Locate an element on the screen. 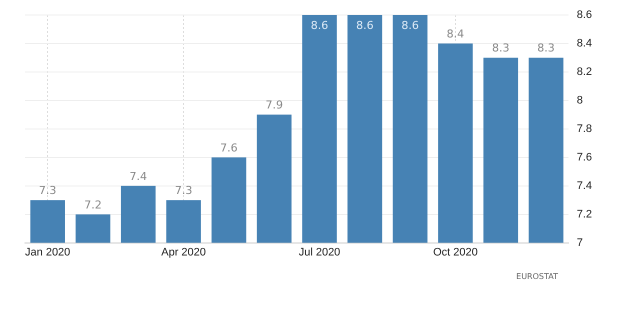  x-tick-label: Apr 2020 is located at coordinates (183, 252).